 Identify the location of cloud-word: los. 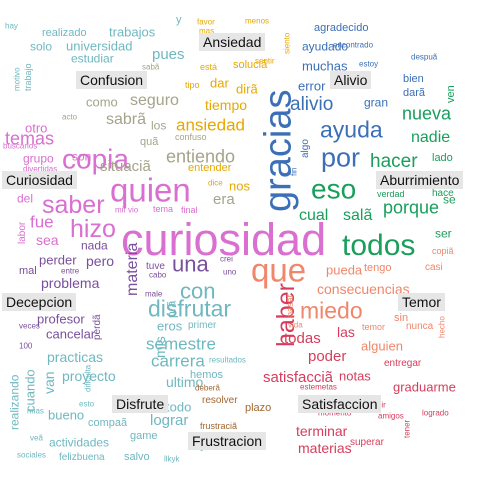
(159, 125).